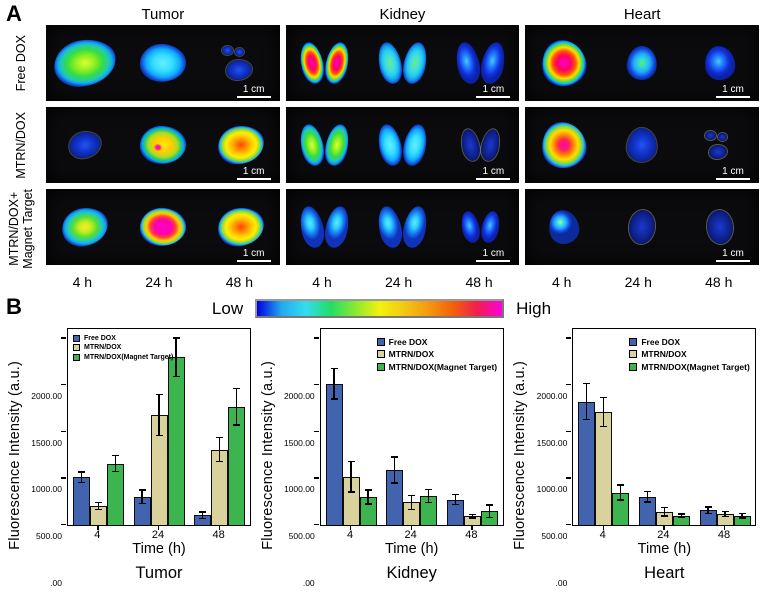 The width and height of the screenshot is (763, 601). I want to click on time-label-group: 4 h 24 h 48 h, so click(403, 282).